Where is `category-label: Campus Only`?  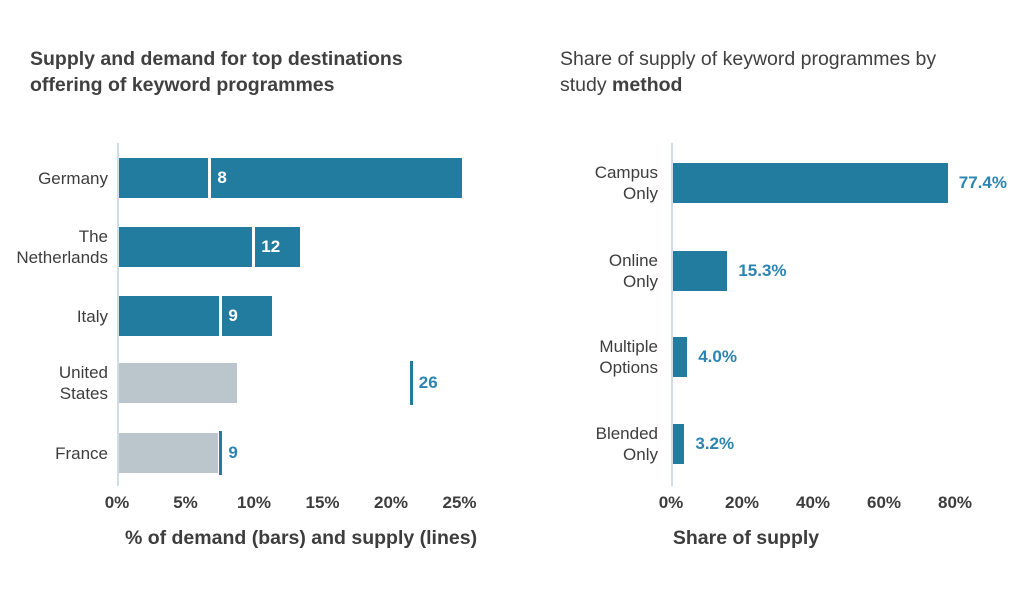
category-label: Campus Only is located at coordinates (626, 183).